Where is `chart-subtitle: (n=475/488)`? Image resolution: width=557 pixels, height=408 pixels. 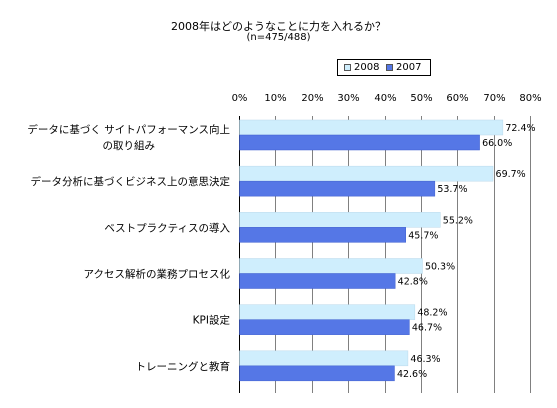
chart-subtitle: (n=475/488) is located at coordinates (278, 37).